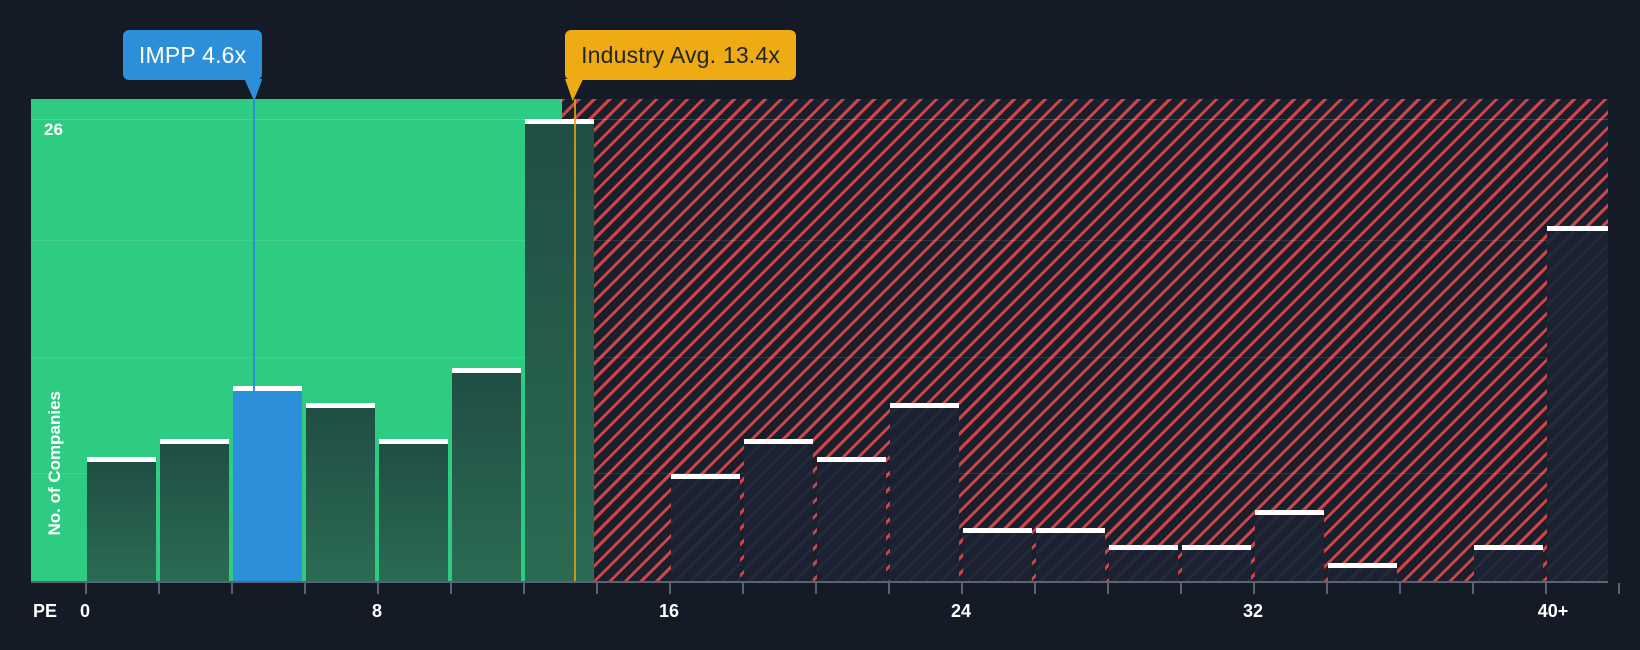  What do you see at coordinates (961, 611) in the screenshot?
I see `x-axis-label: 24` at bounding box center [961, 611].